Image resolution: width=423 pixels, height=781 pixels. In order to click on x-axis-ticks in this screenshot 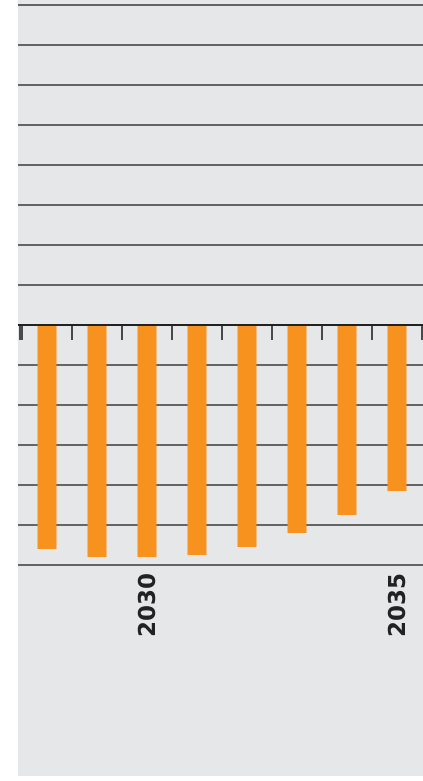, I will do `click(221, 332)`.